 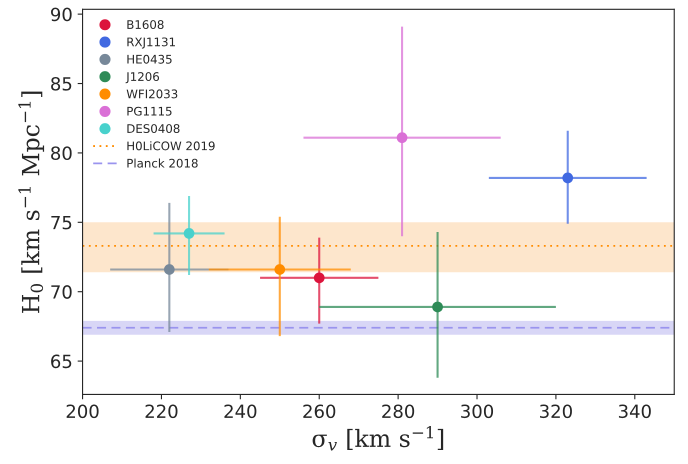 I want to click on legend-label: H0LiCOW 2019, so click(x=171, y=145).